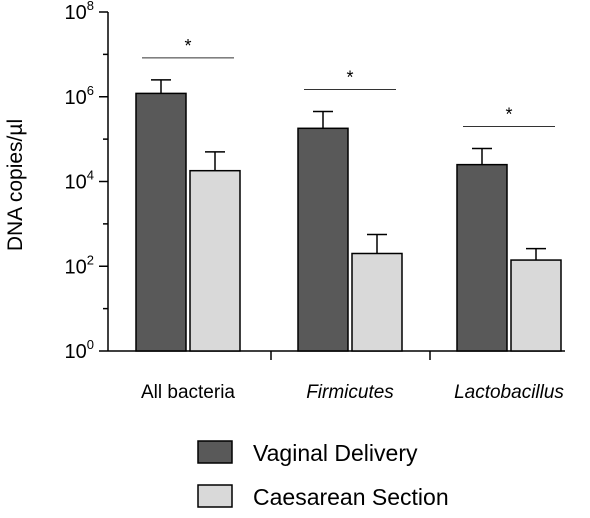  Describe the element at coordinates (79, 181) in the screenshot. I see `y-tick-label: 10⁴` at that location.